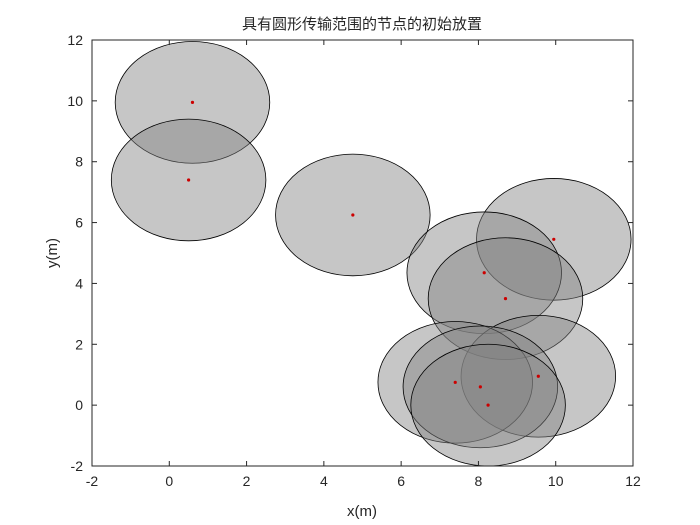 The width and height of the screenshot is (700, 525). Describe the element at coordinates (79, 223) in the screenshot. I see `y-tick-label: 6` at that location.